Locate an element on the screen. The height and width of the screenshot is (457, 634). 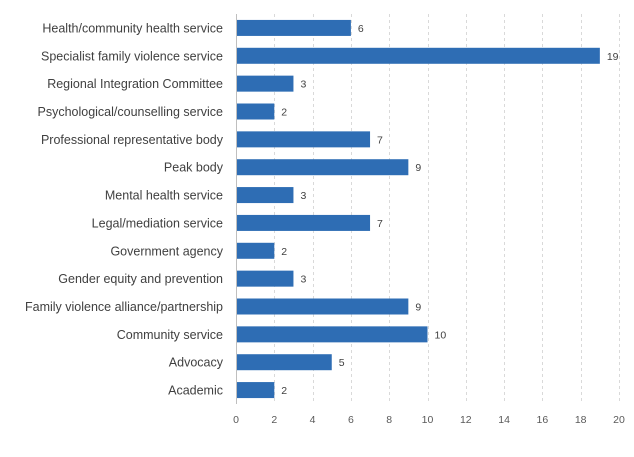
x-axis-tick-labels: 0 2 4 6 8 10 12 14 16 18 20 is located at coordinates (429, 420).